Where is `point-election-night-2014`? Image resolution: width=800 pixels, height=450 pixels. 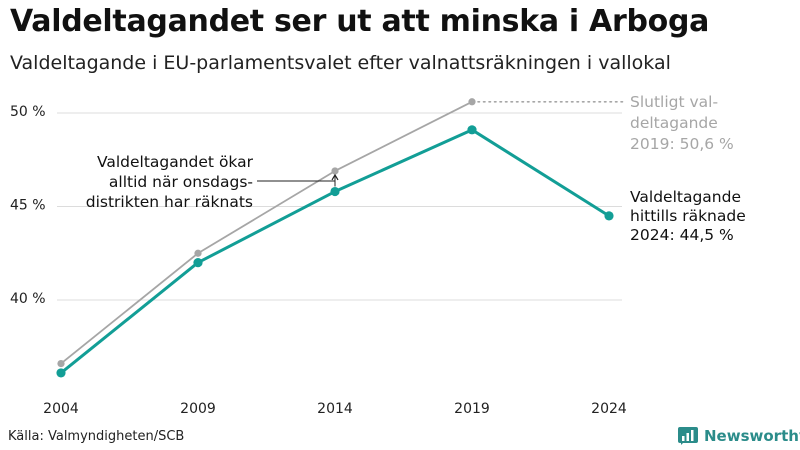 point-election-night-2014 is located at coordinates (335, 191).